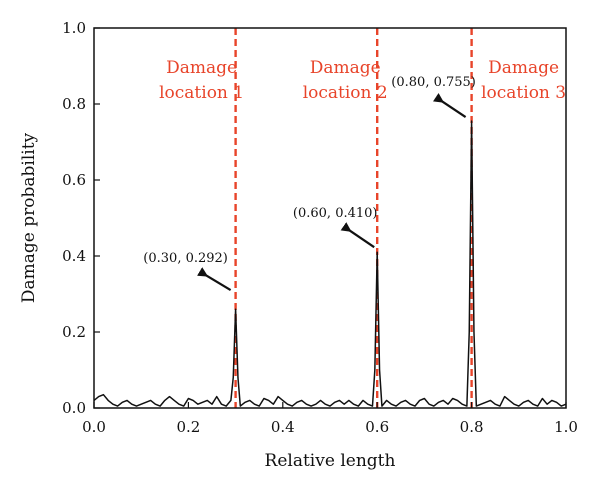  Describe the element at coordinates (188, 427) in the screenshot. I see `x-tick-label-1: 0.2` at that location.